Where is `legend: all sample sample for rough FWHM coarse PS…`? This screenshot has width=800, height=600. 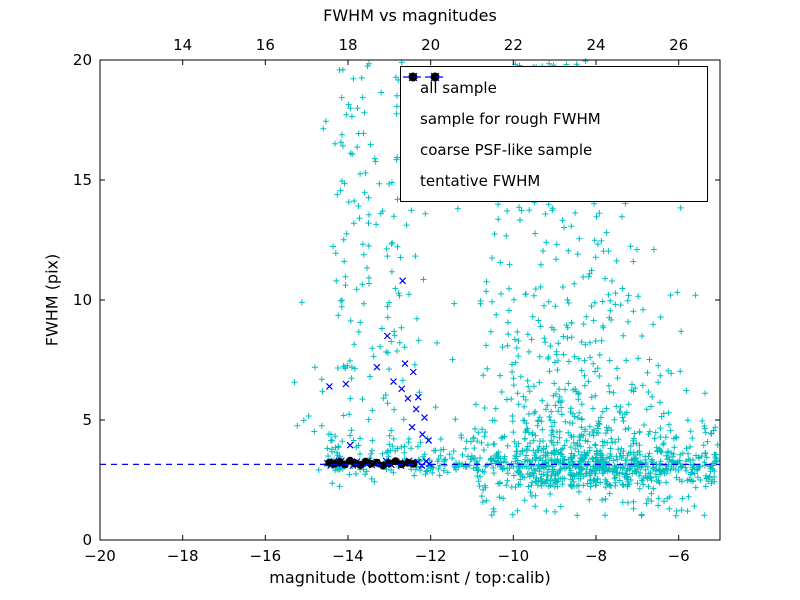
legend: all sample sample for rough FWHM coarse PS… is located at coordinates (554, 134).